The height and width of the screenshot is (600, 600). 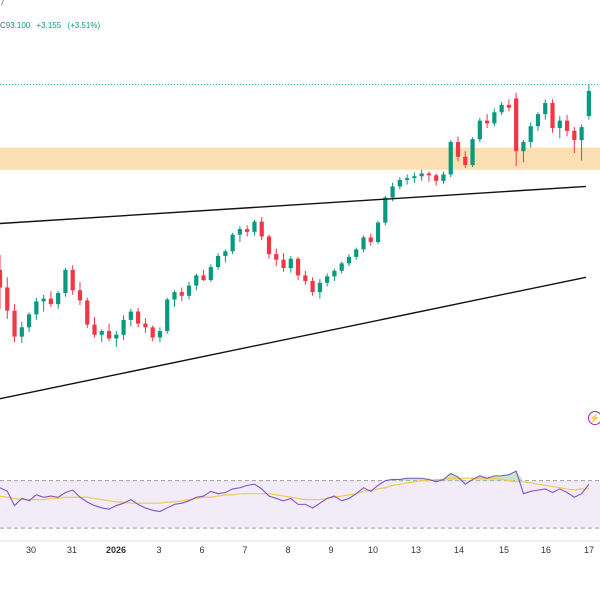 What do you see at coordinates (459, 550) in the screenshot?
I see `x-tick-label: 14` at bounding box center [459, 550].